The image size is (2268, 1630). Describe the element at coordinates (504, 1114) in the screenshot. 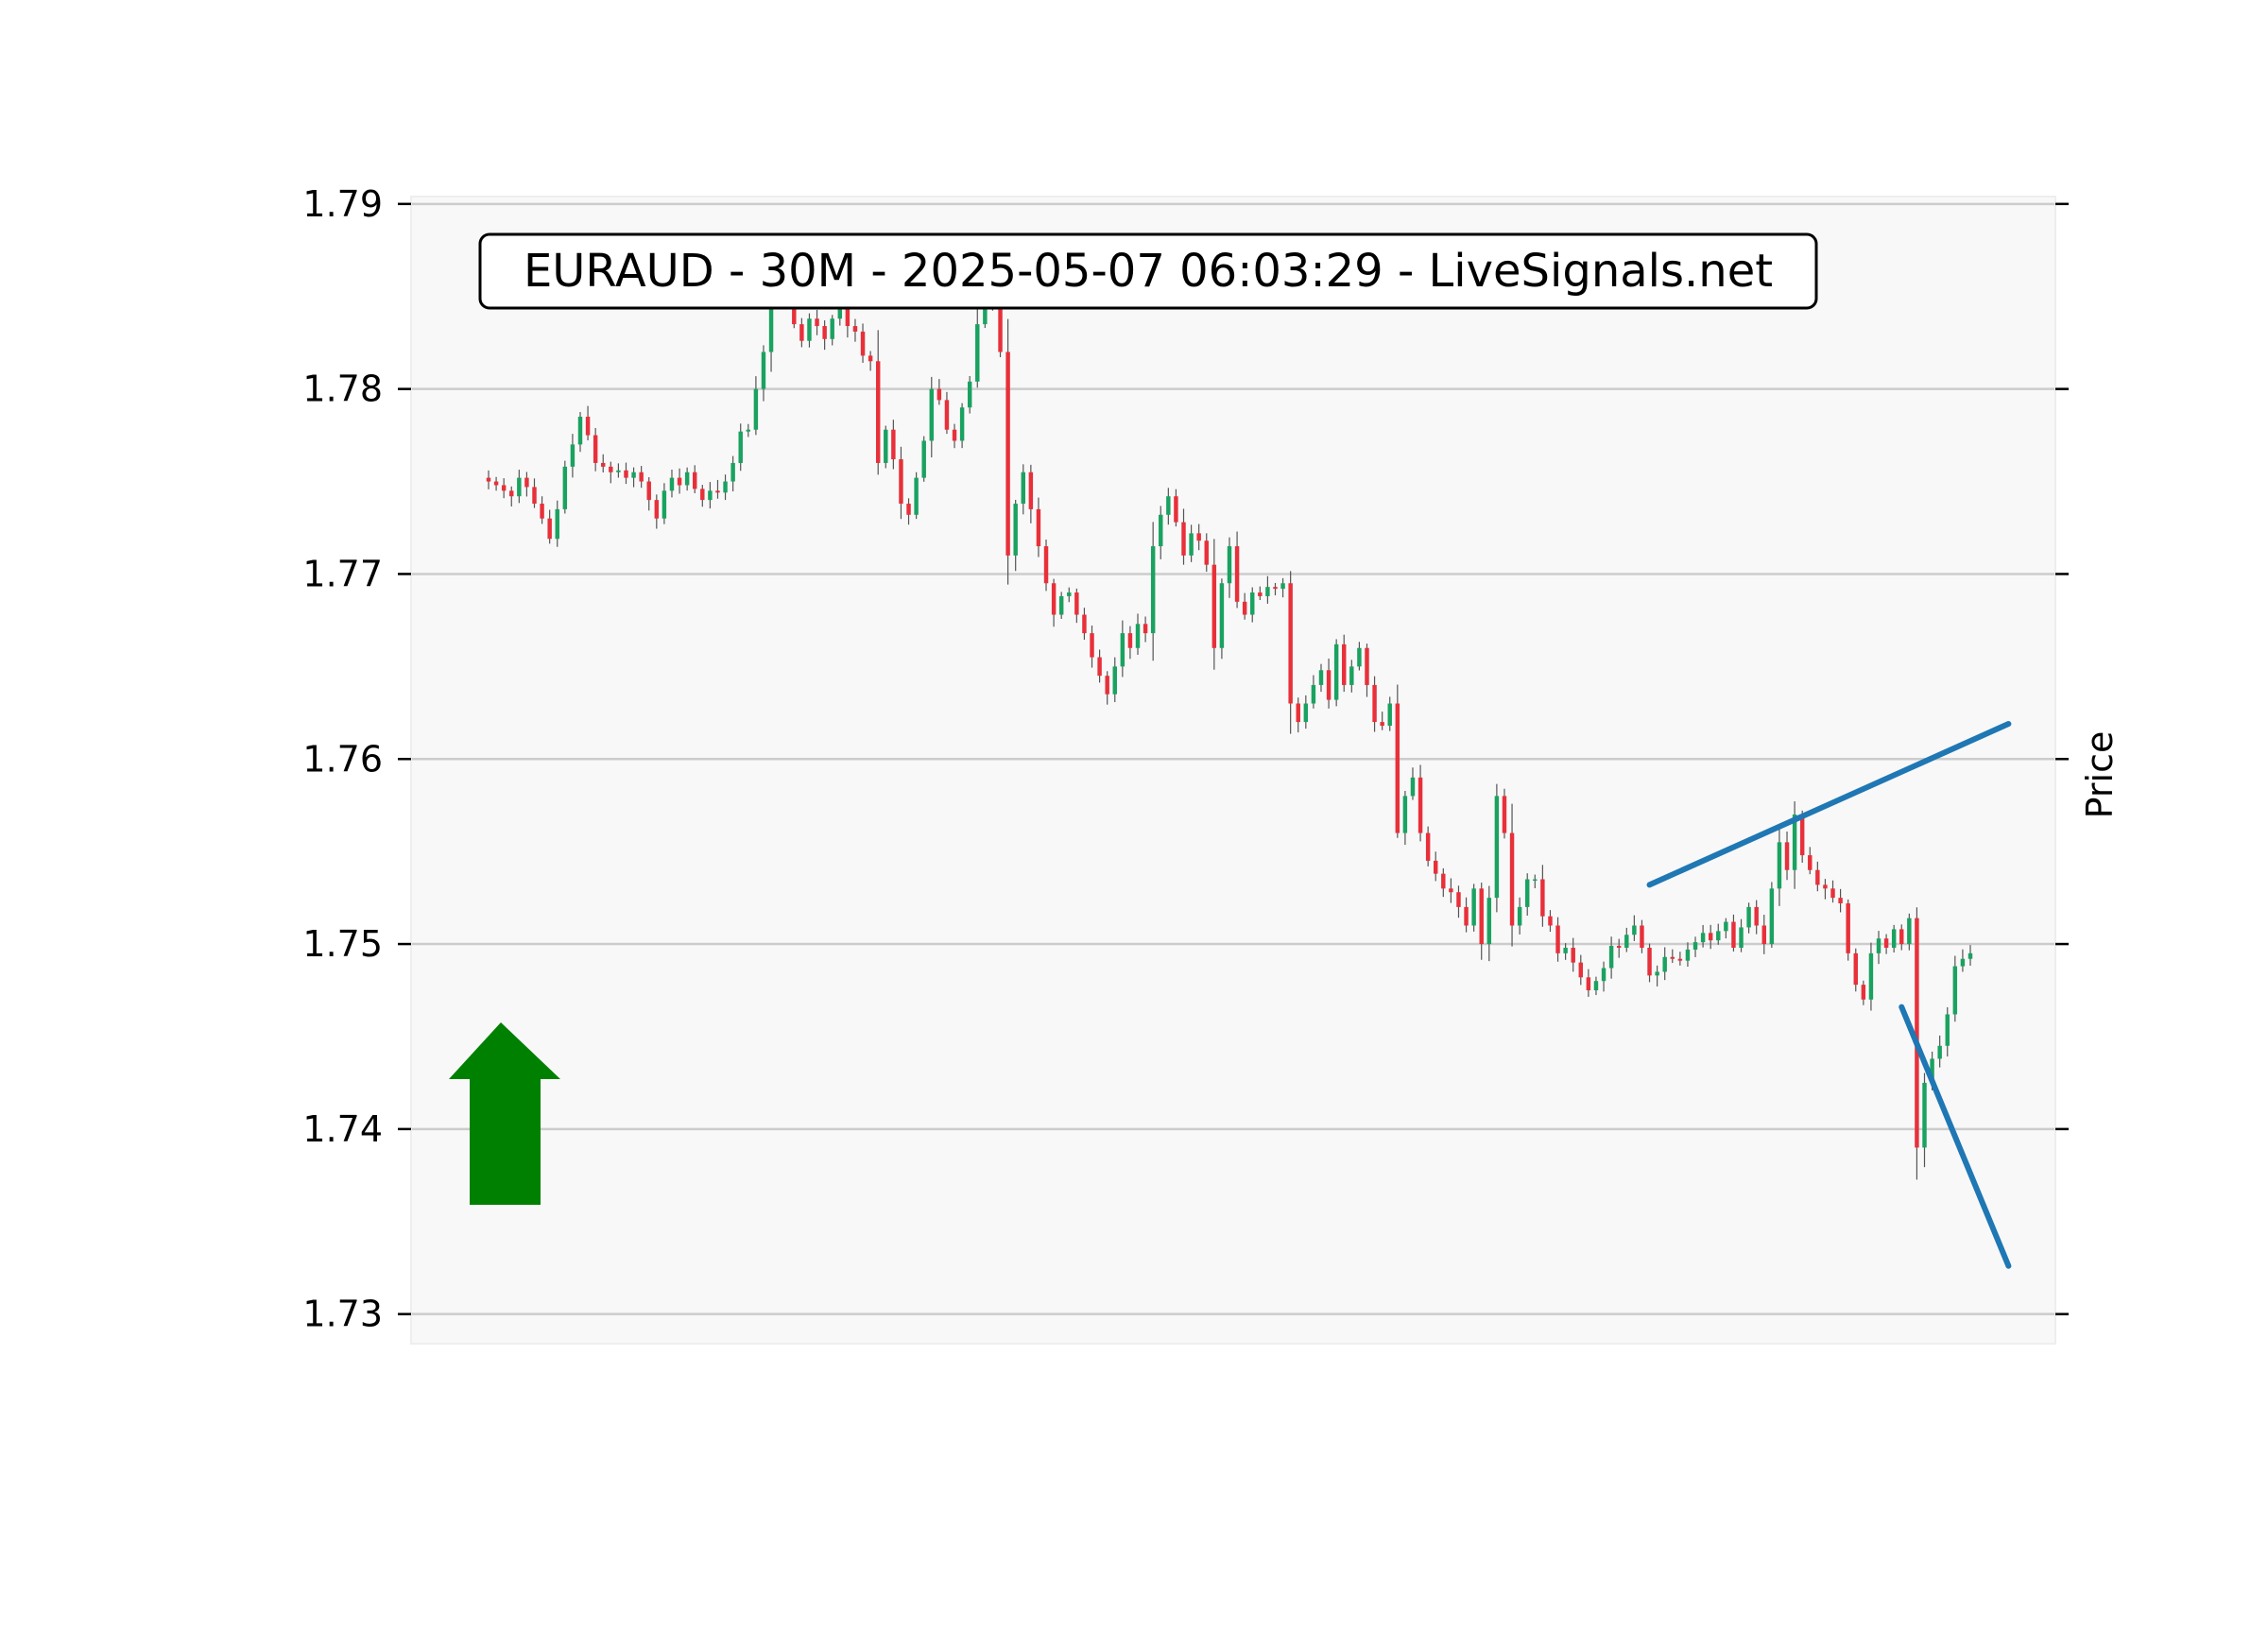

I see `up-arrow-icon` at that location.